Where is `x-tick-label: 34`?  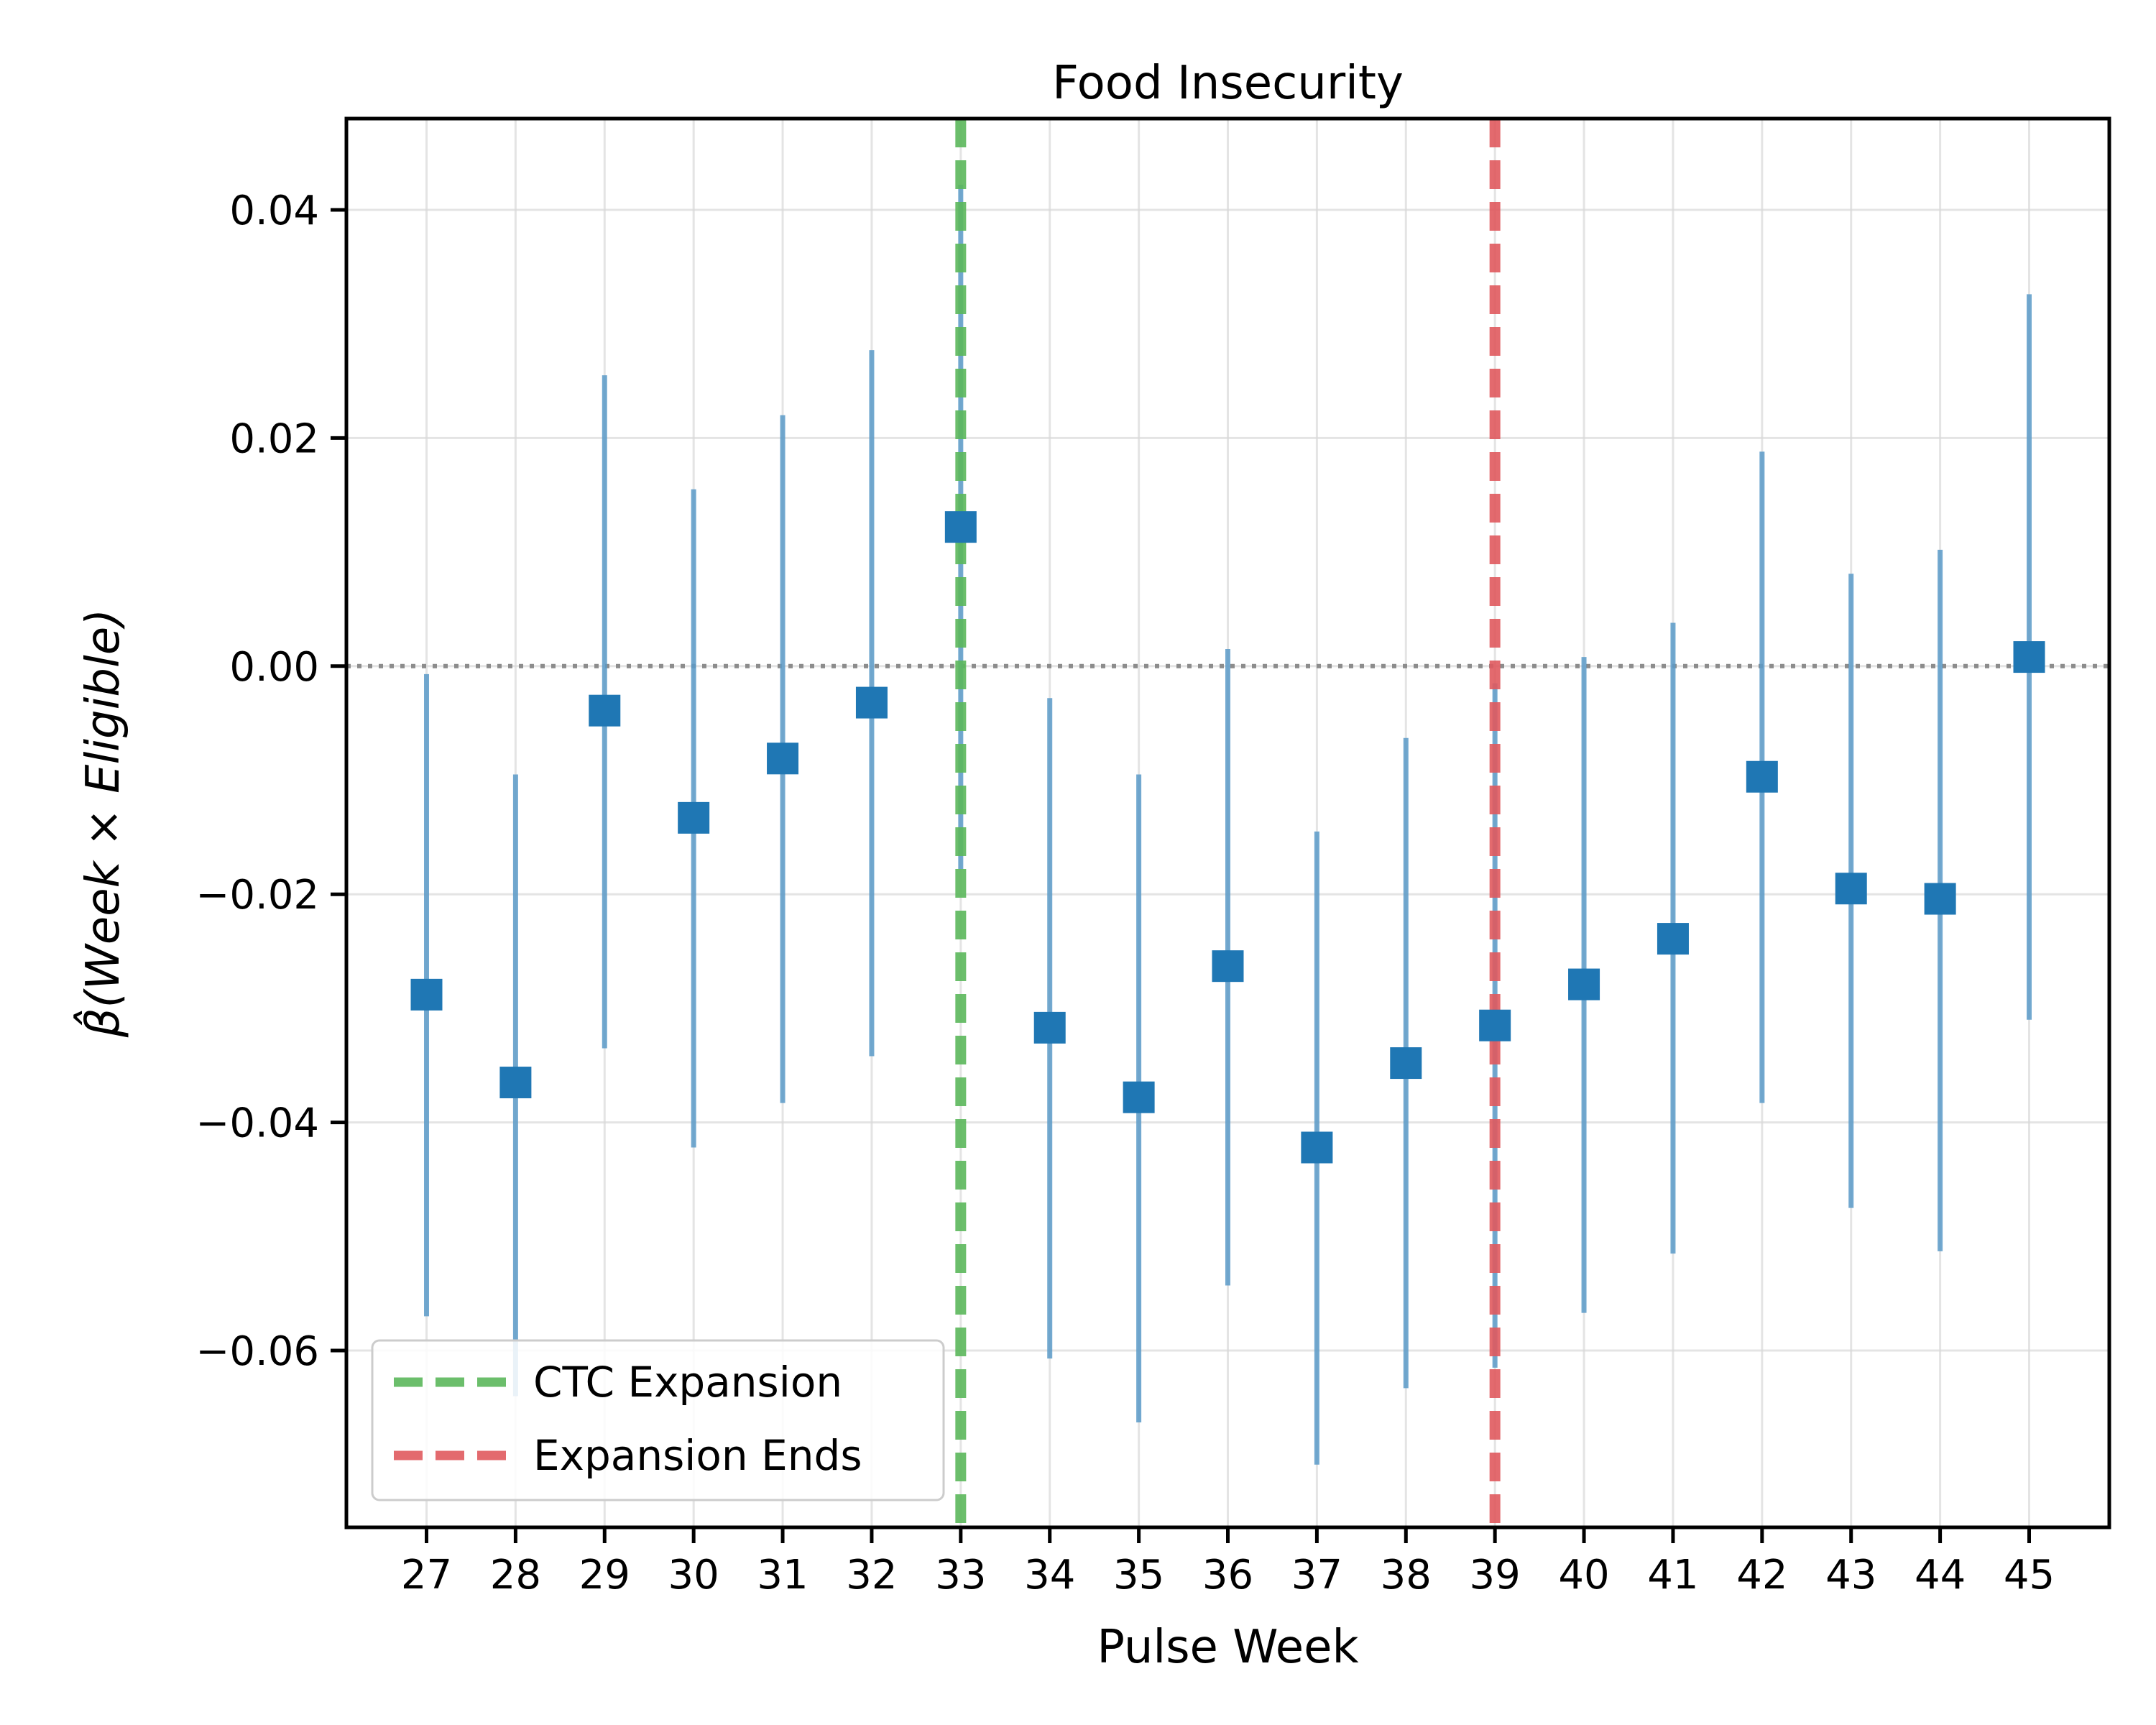 x-tick-label: 34 is located at coordinates (1049, 1575).